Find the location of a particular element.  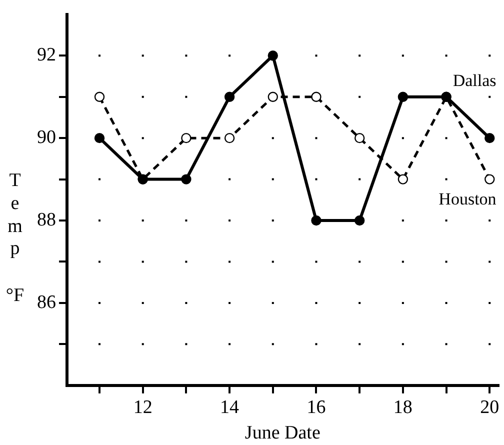

x-tick-label: 14 is located at coordinates (230, 407).